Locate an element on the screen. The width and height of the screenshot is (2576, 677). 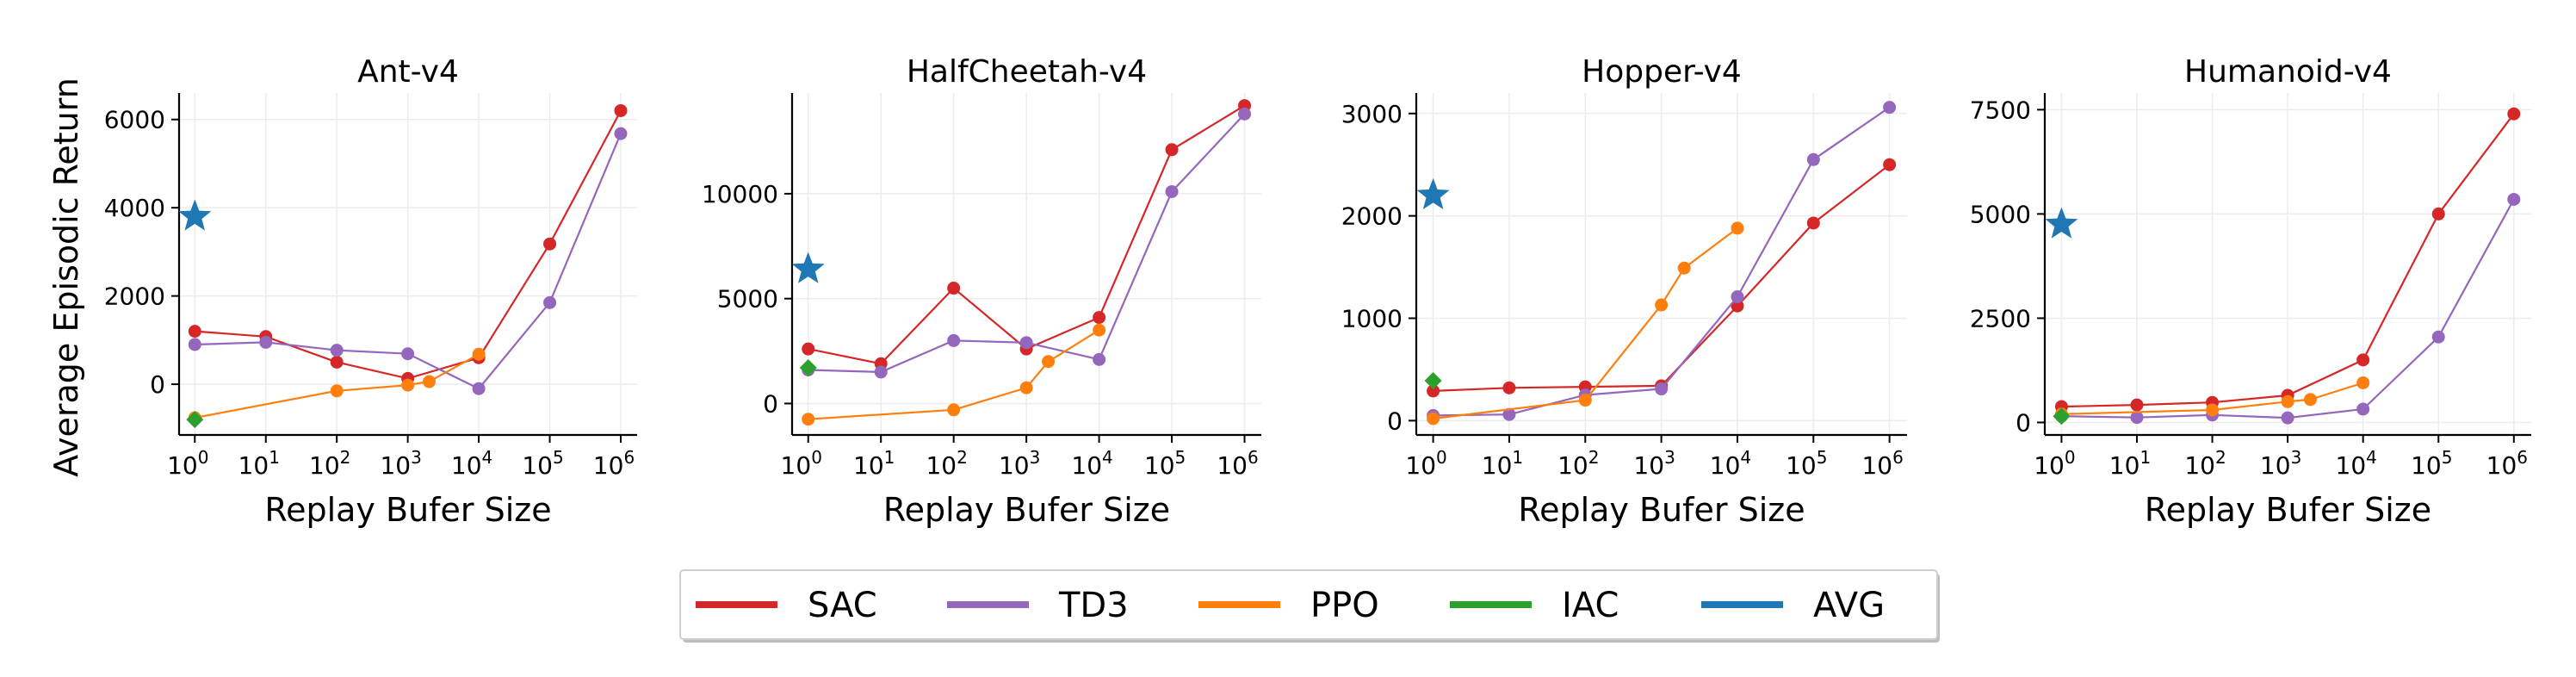
y-tick-label: 2000 is located at coordinates (135, 297).